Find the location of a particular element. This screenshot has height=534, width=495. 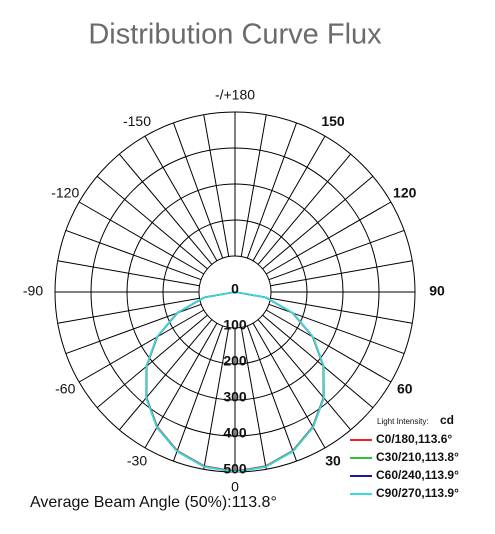

legend-label: C30/210,113.8° is located at coordinates (417, 457).